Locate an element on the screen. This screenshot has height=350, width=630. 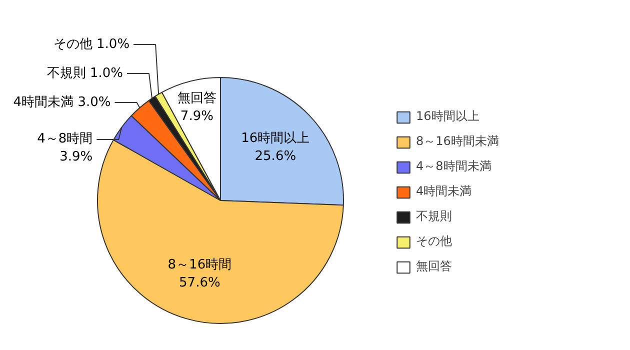
legend-label: その他 is located at coordinates (434, 241).